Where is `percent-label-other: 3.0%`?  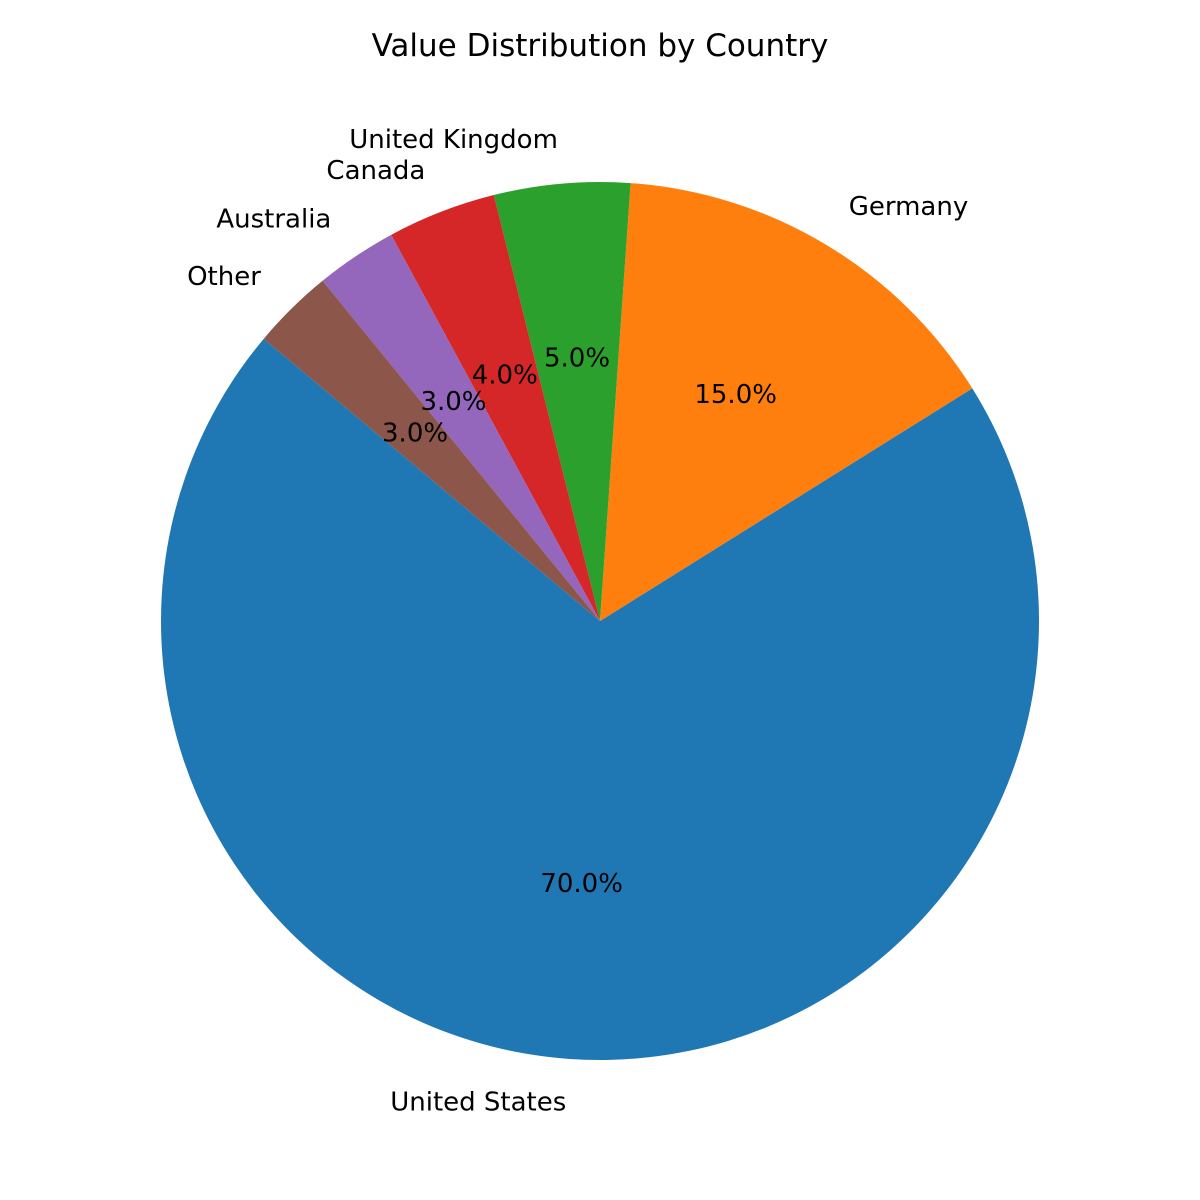
percent-label-other: 3.0% is located at coordinates (415, 433).